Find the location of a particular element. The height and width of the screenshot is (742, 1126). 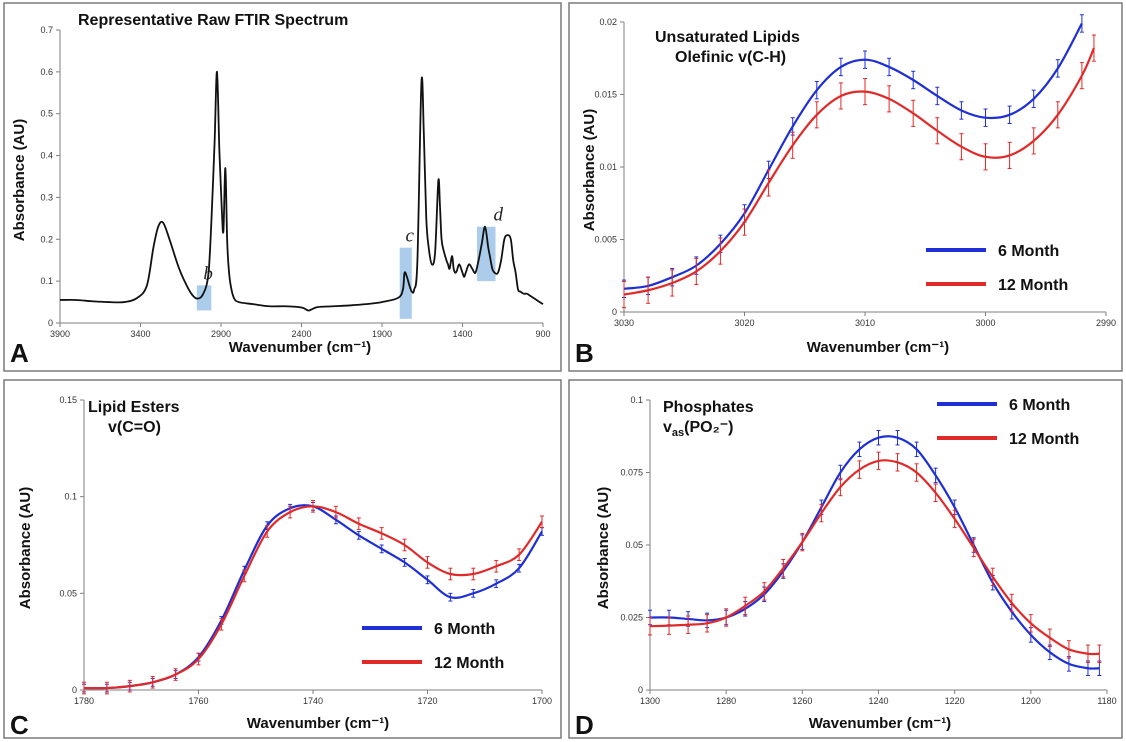

highlight-region-c is located at coordinates (405, 283).